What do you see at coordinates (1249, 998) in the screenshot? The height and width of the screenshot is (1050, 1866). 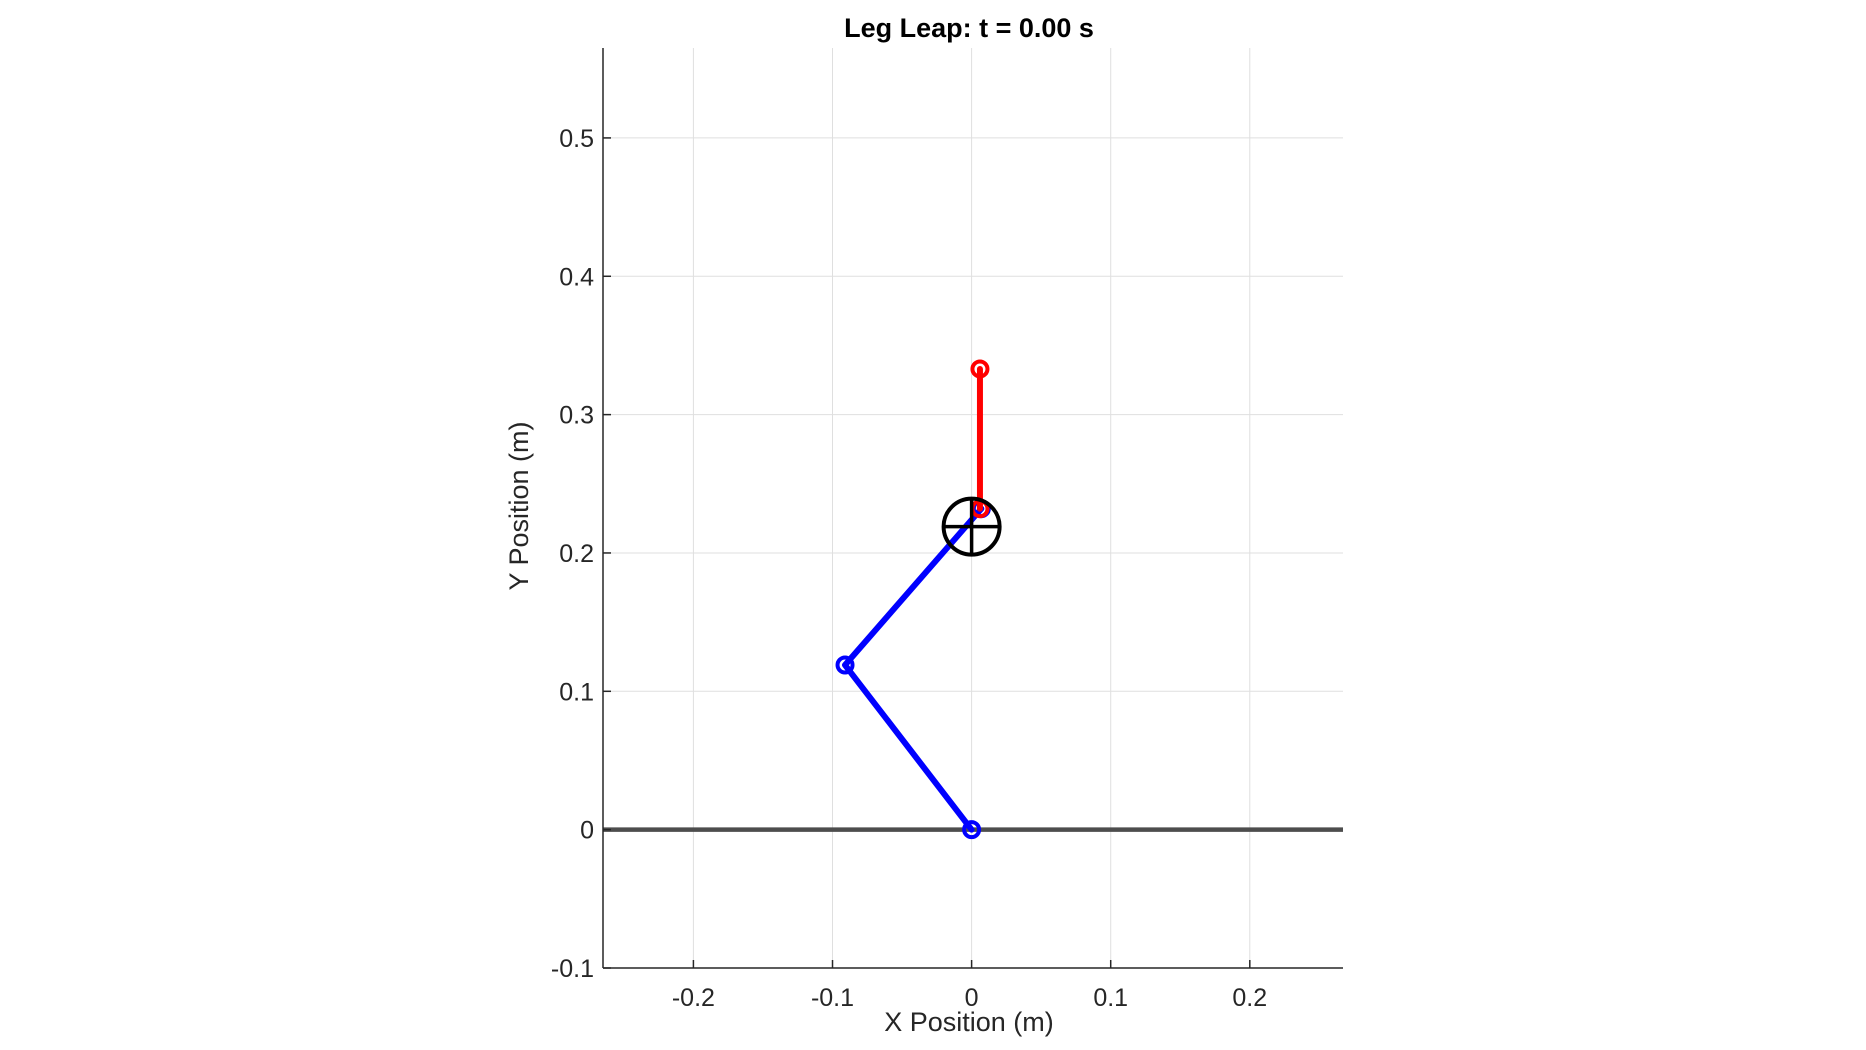 I see `x-tick-label: 0.2` at bounding box center [1249, 998].